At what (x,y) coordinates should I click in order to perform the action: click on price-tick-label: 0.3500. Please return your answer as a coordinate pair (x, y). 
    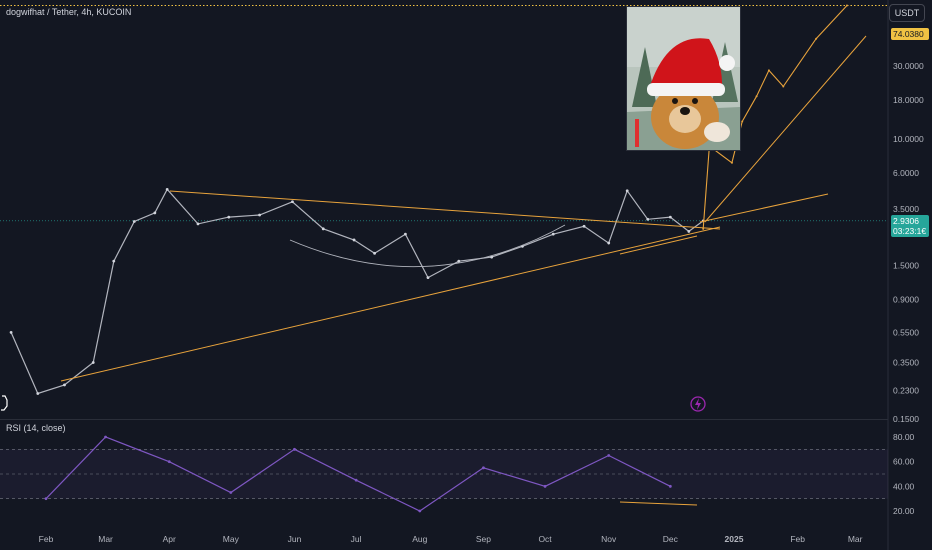
    Looking at the image, I should click on (906, 363).